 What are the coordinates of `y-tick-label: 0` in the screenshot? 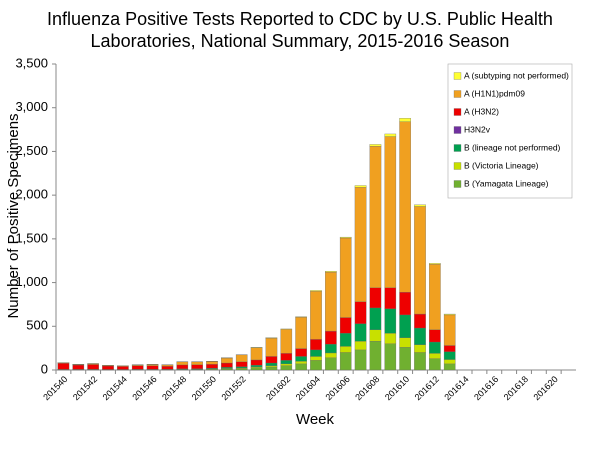 It's located at (44, 368).